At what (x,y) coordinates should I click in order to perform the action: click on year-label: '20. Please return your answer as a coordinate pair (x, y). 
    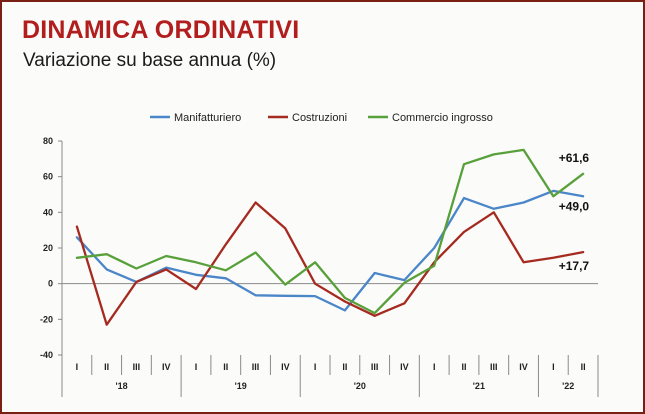
    Looking at the image, I should click on (360, 386).